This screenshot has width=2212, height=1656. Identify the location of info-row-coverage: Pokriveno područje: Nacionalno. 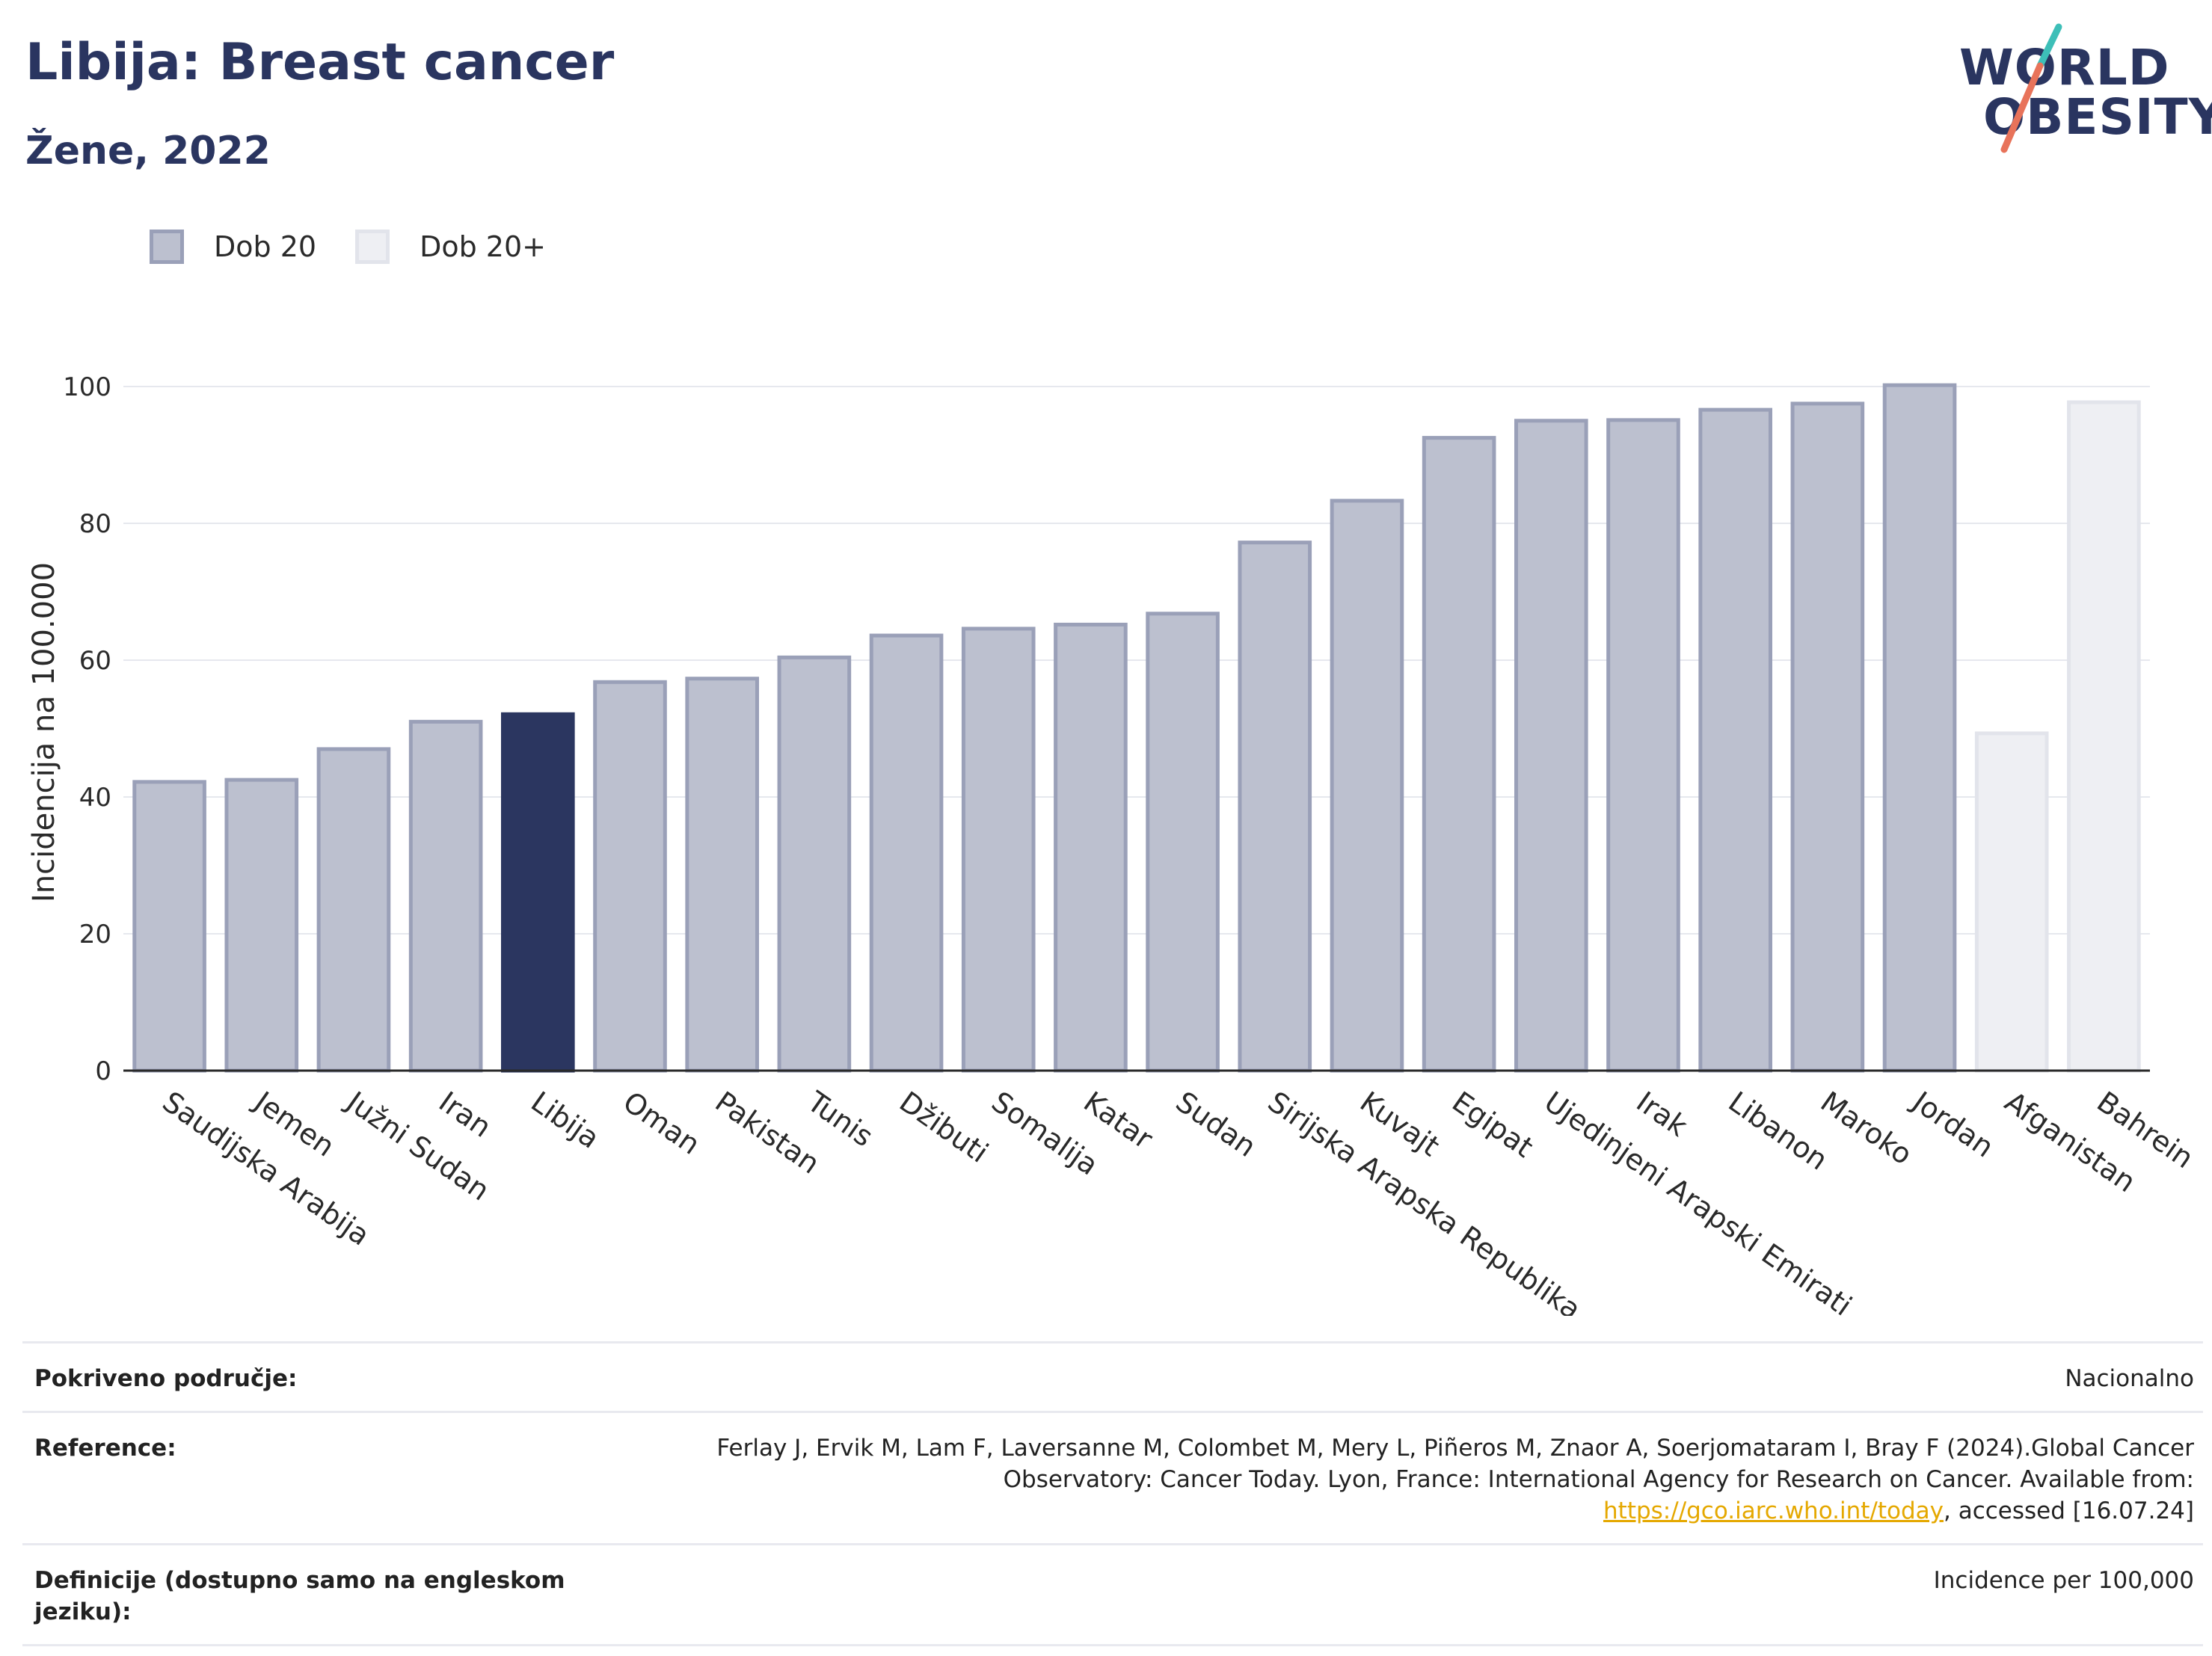
(1112, 1376).